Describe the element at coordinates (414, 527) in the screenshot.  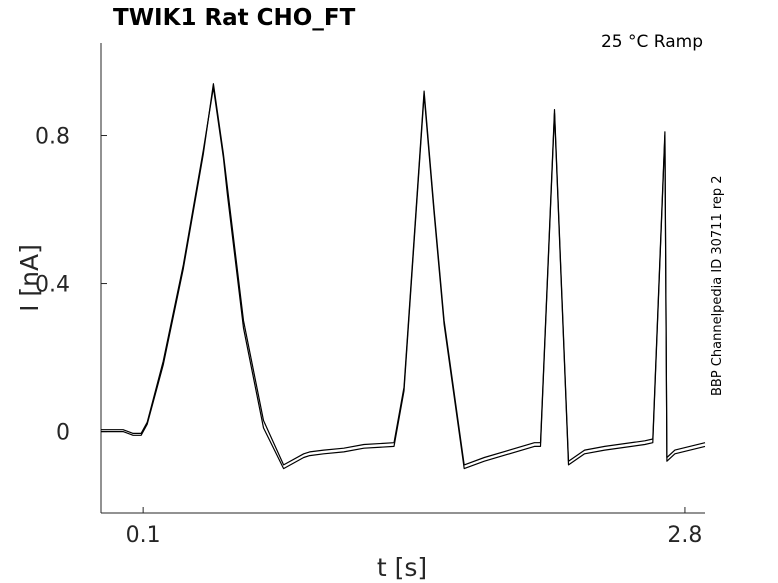
I see `x-ticks: 0.1 2.8` at that location.